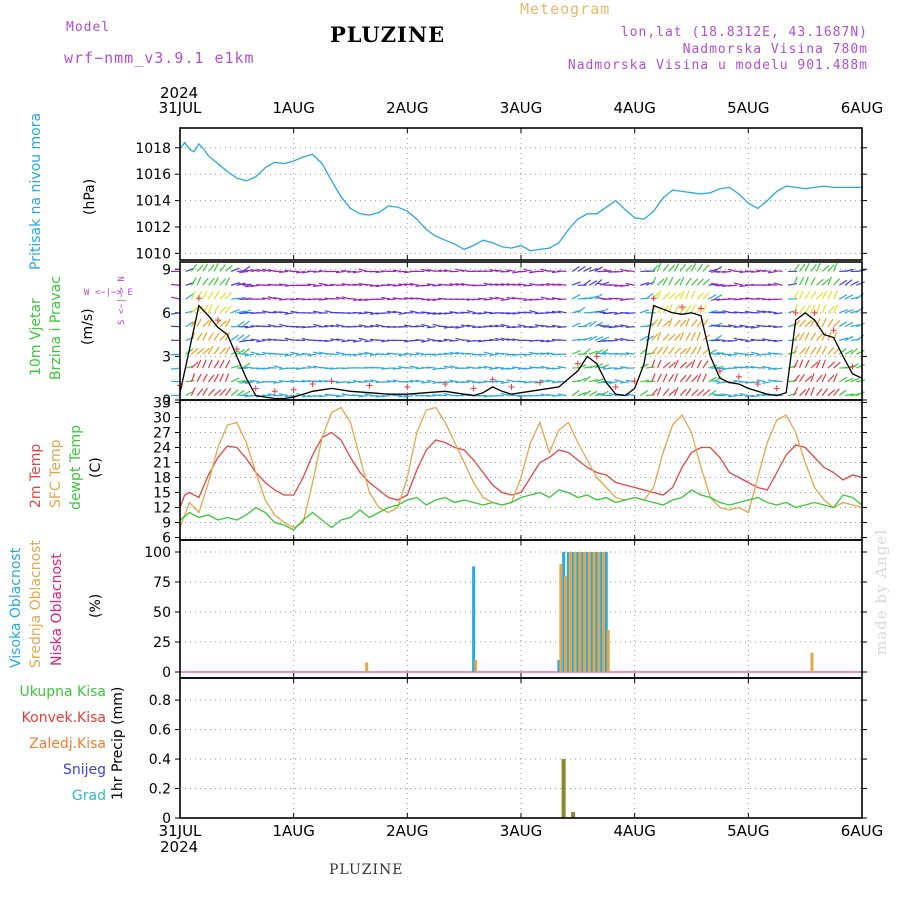 Image resolution: width=900 pixels, height=900 pixels. Describe the element at coordinates (293, 831) in the screenshot. I see `date-label: 1AUG` at that location.